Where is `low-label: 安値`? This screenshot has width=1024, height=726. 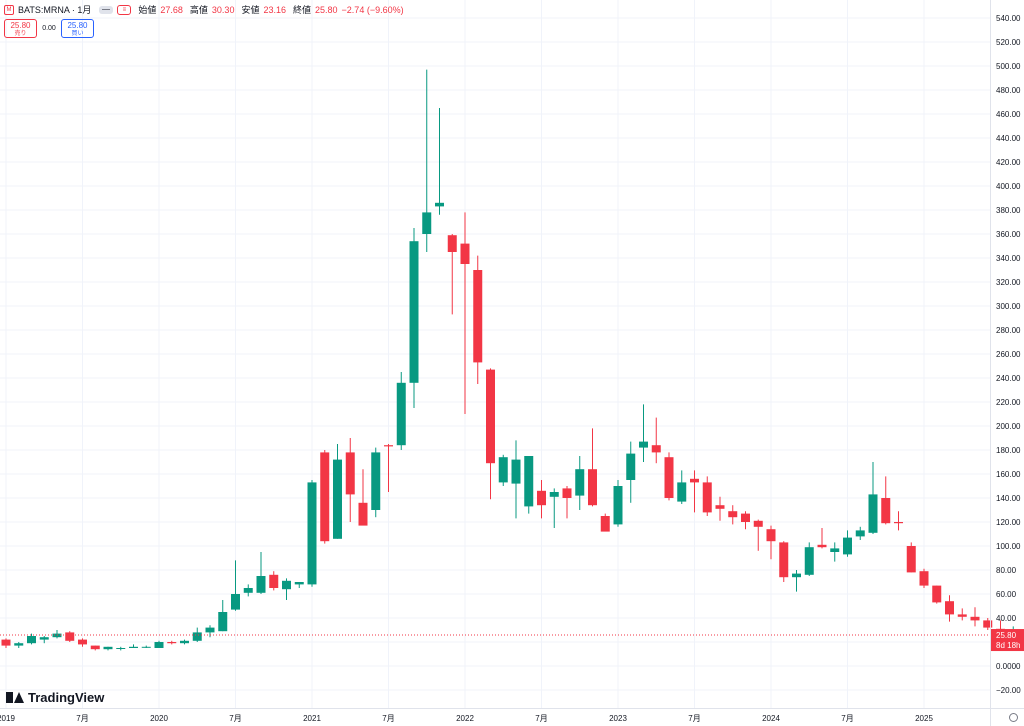 low-label: 安値 is located at coordinates (250, 10).